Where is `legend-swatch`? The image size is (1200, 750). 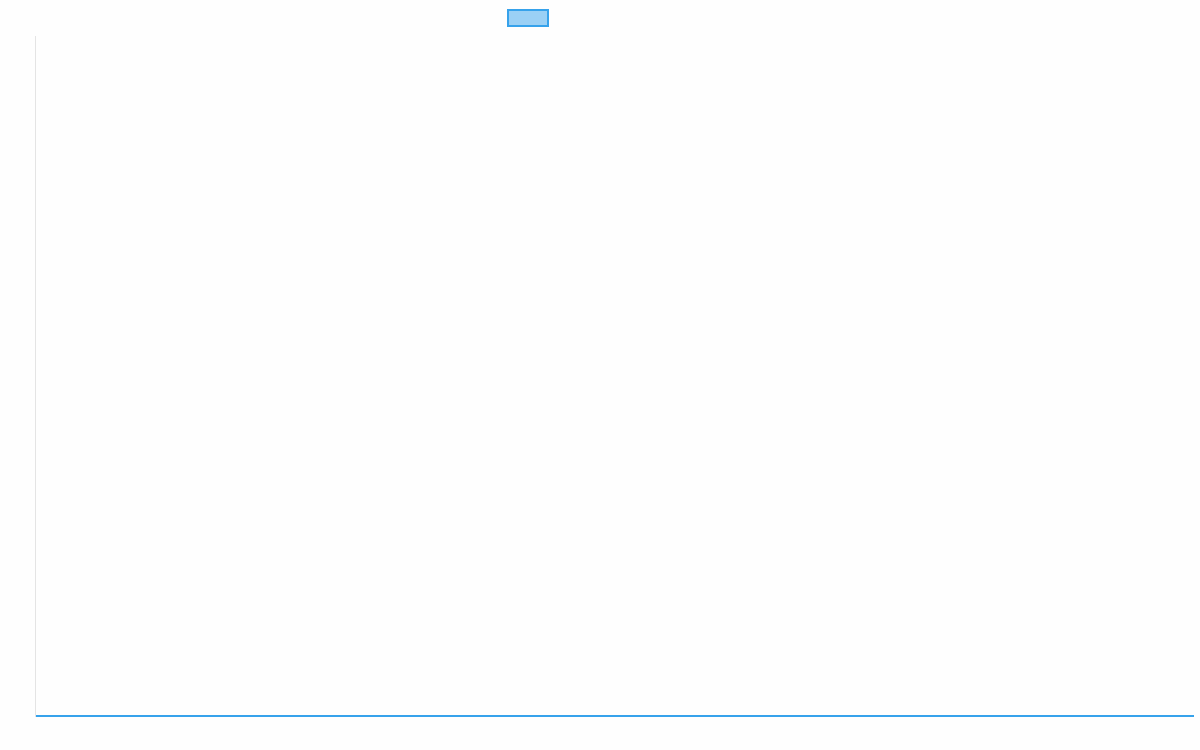 legend-swatch is located at coordinates (528, 18).